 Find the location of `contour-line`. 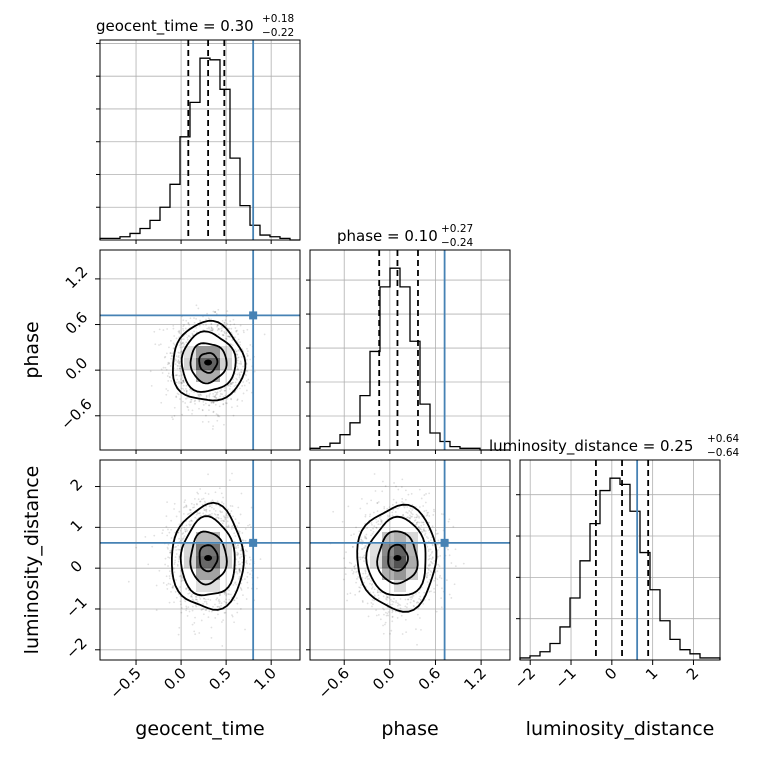

contour-line is located at coordinates (208, 558).